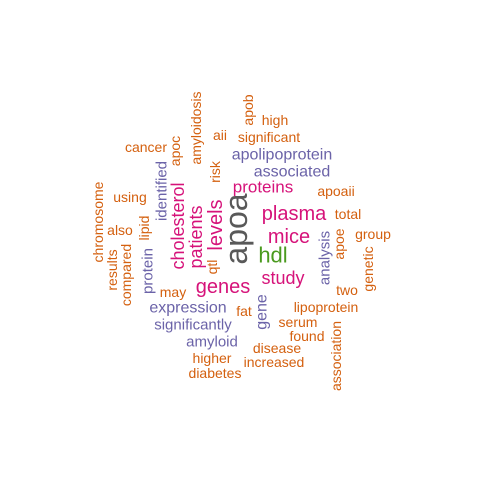 The image size is (480, 480). I want to click on word-genes: genes, so click(223, 287).